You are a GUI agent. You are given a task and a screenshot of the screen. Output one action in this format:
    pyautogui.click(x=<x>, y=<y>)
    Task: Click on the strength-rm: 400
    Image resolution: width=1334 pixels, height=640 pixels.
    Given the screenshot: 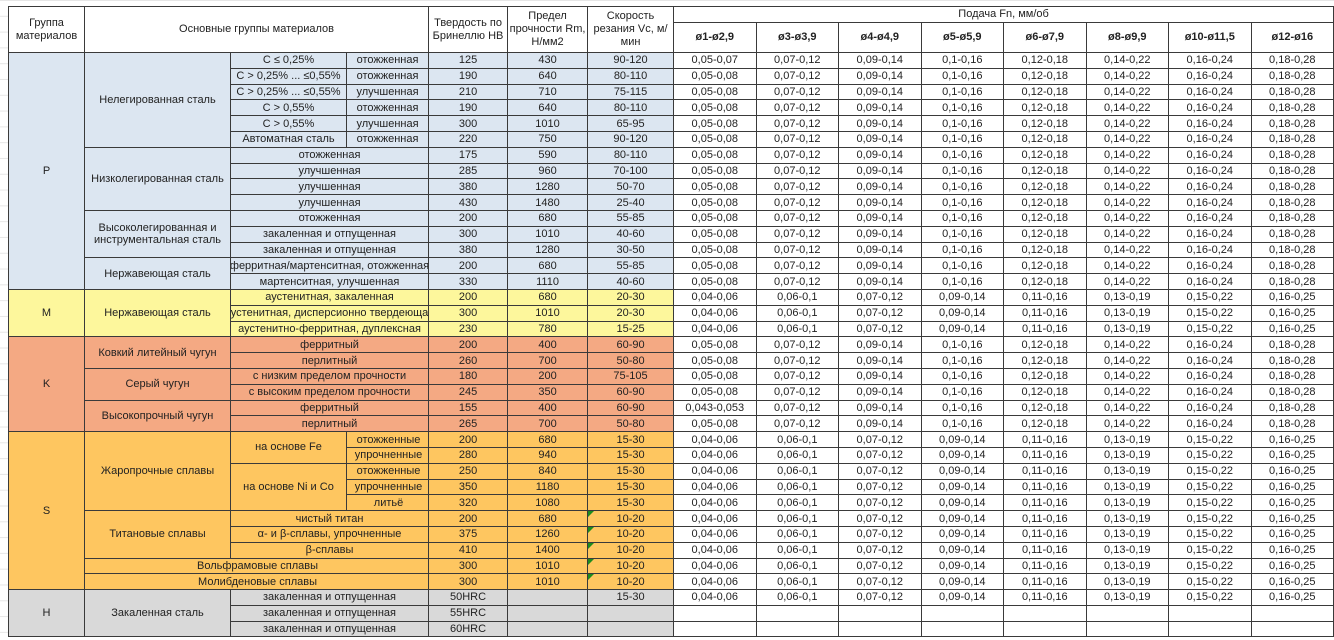 What is the action you would take?
    pyautogui.click(x=548, y=345)
    